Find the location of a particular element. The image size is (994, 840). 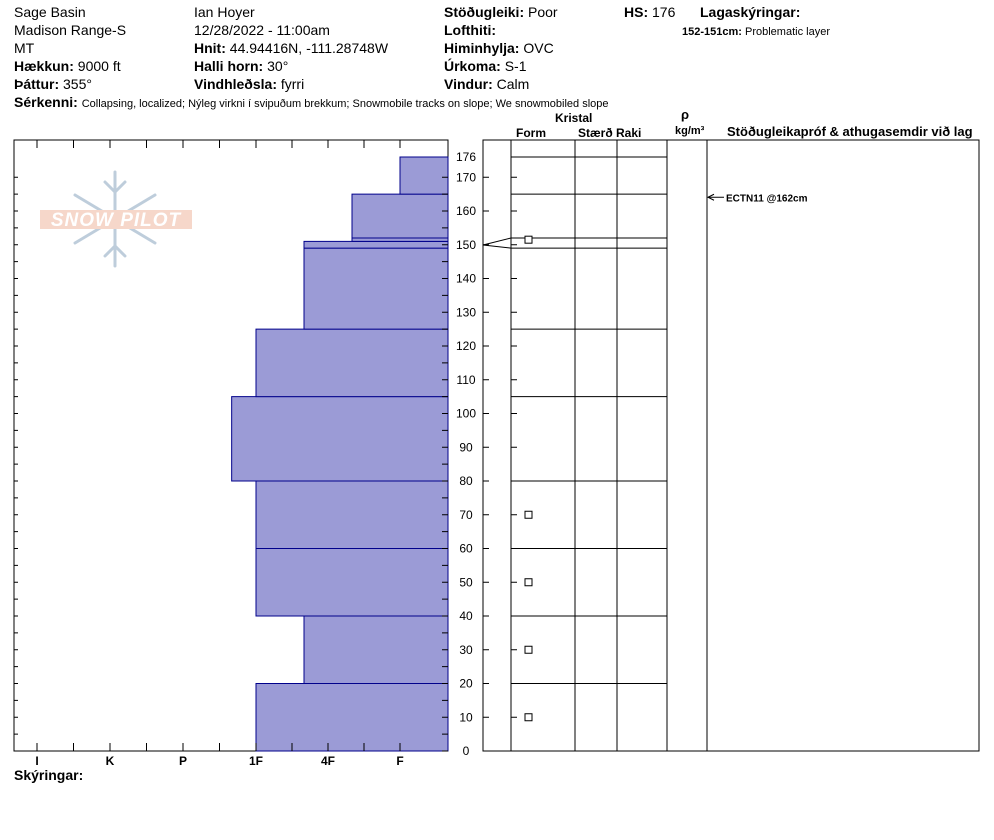

wind: Vindur: Calm is located at coordinates (486, 84).